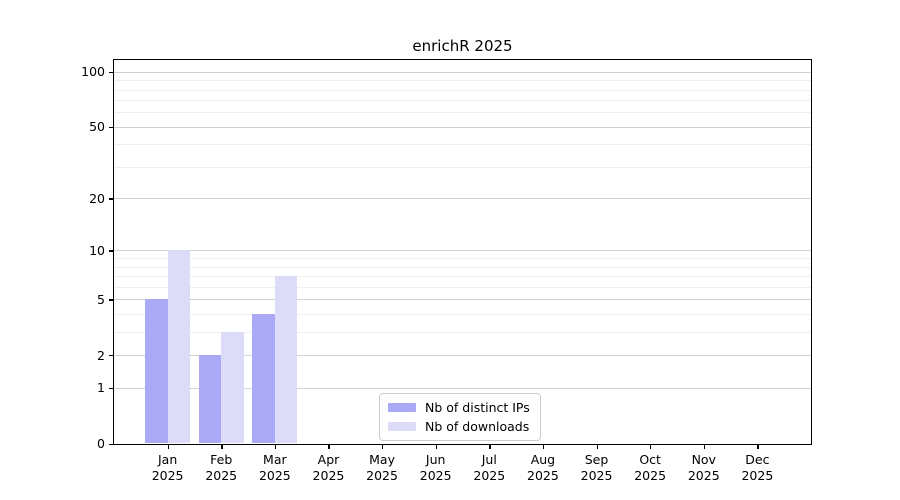  What do you see at coordinates (477, 426) in the screenshot?
I see `legend-label-downloads: Nb of downloads` at bounding box center [477, 426].